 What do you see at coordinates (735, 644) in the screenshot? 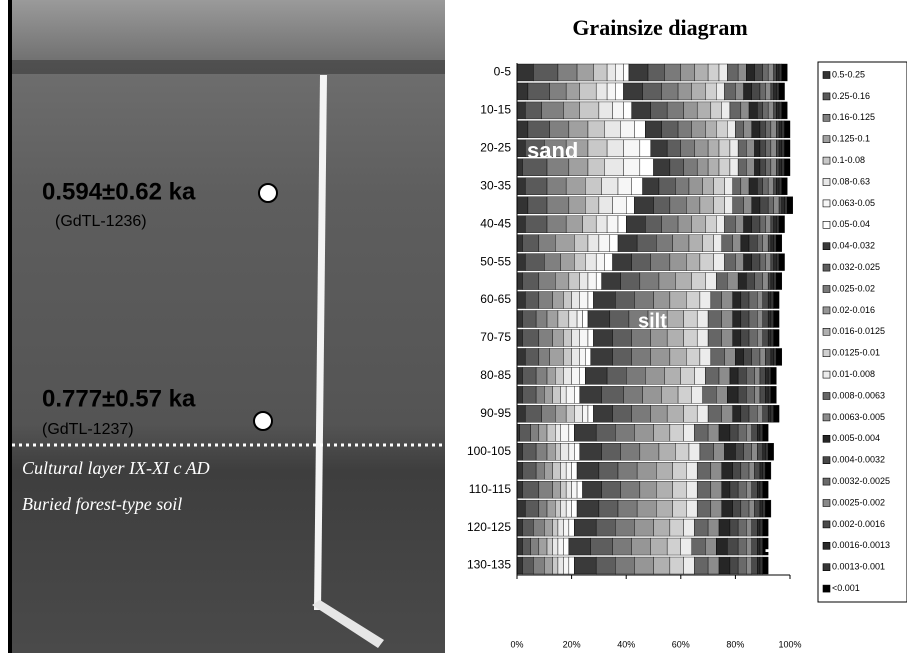
I see `x-tick-label: 80%` at bounding box center [735, 644].